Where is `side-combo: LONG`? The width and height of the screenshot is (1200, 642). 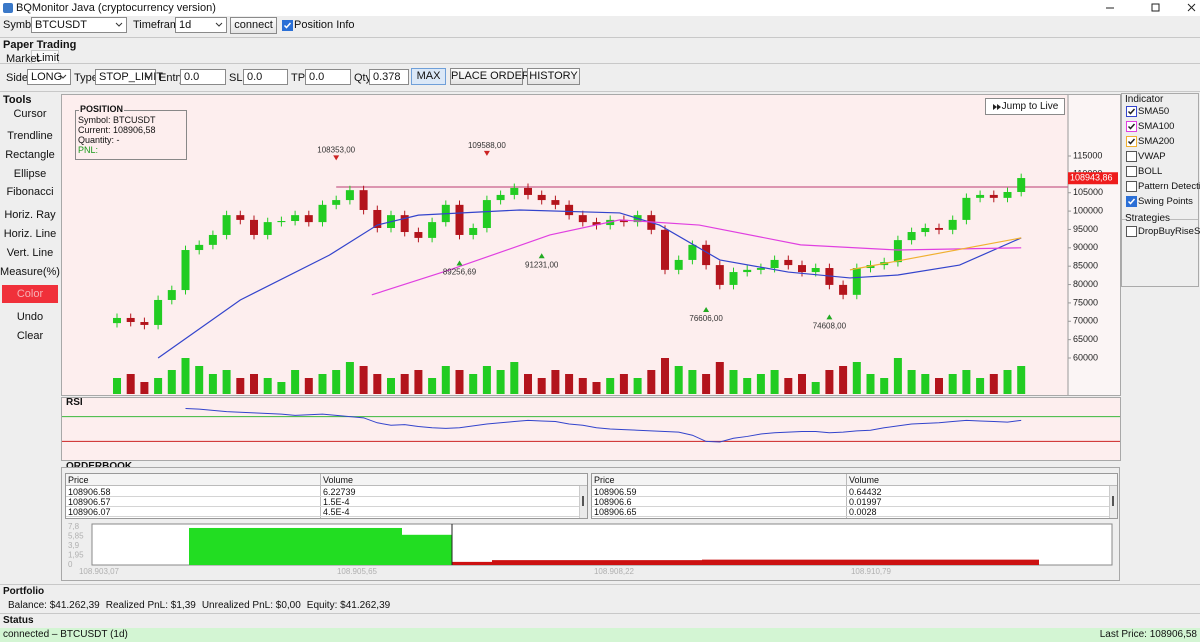
side-combo: LONG is located at coordinates (49, 77).